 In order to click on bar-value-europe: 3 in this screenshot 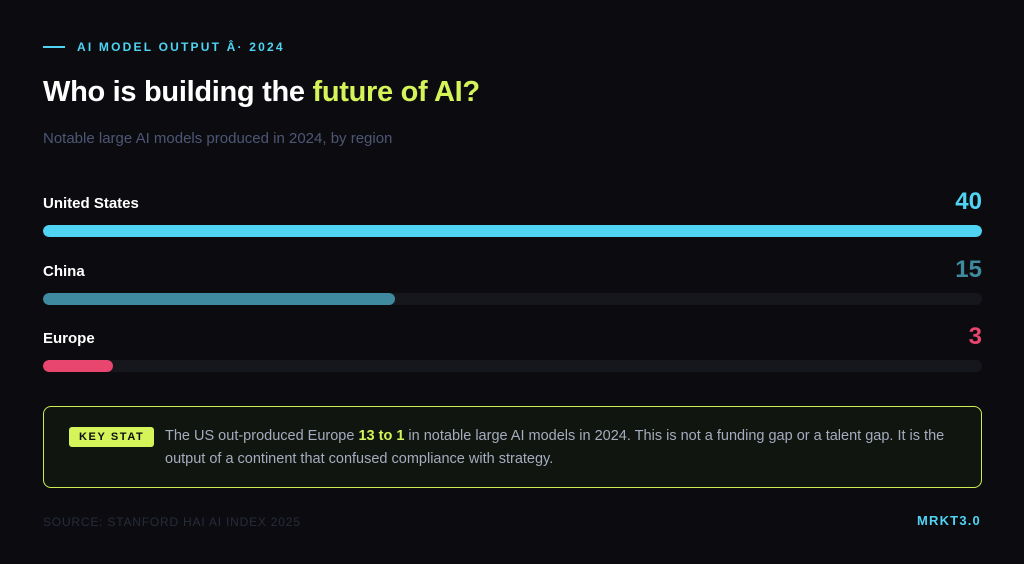, I will do `click(975, 336)`.